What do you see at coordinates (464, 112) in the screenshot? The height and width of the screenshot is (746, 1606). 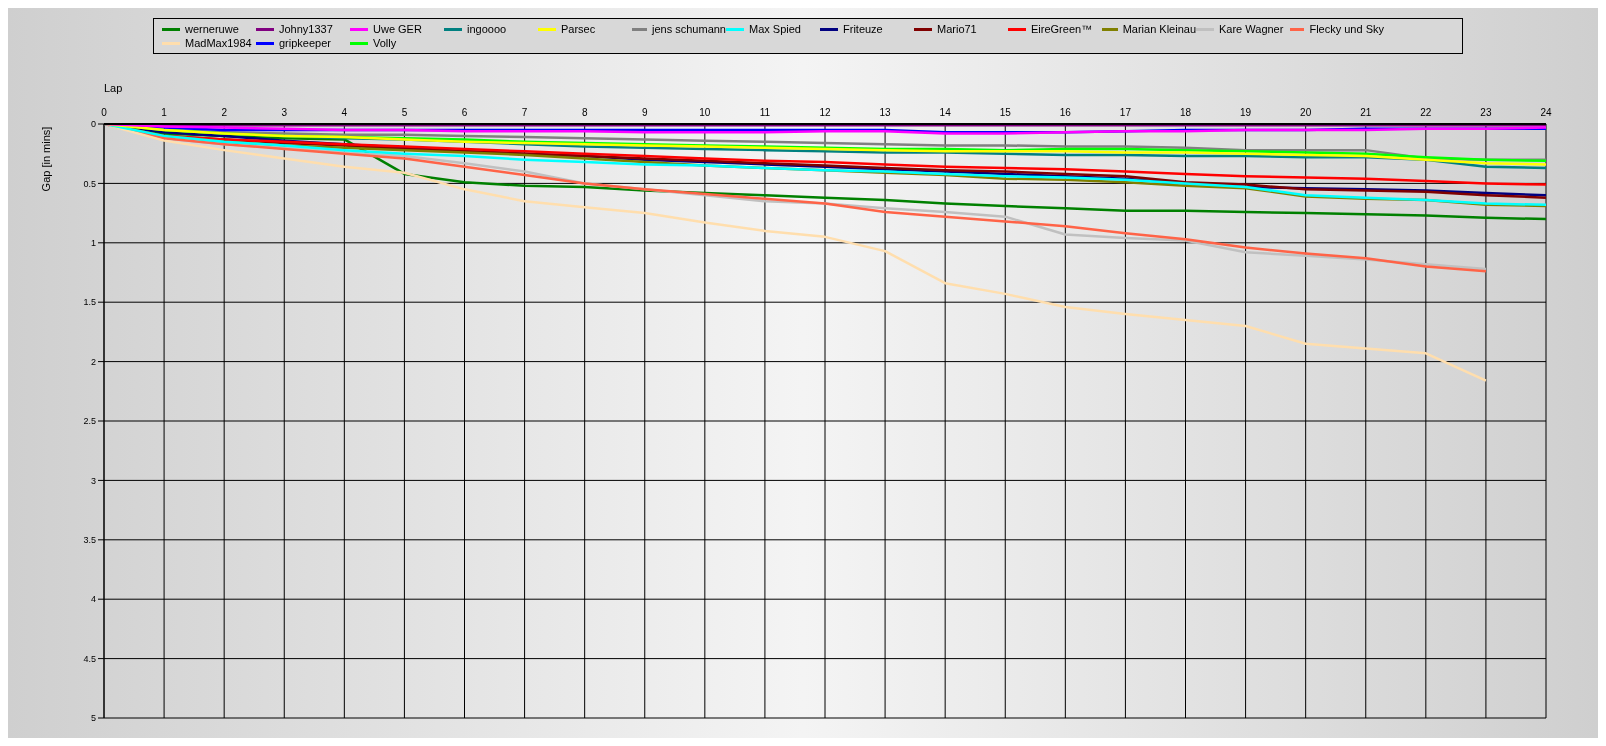 I see `x-tick-label: 6` at bounding box center [464, 112].